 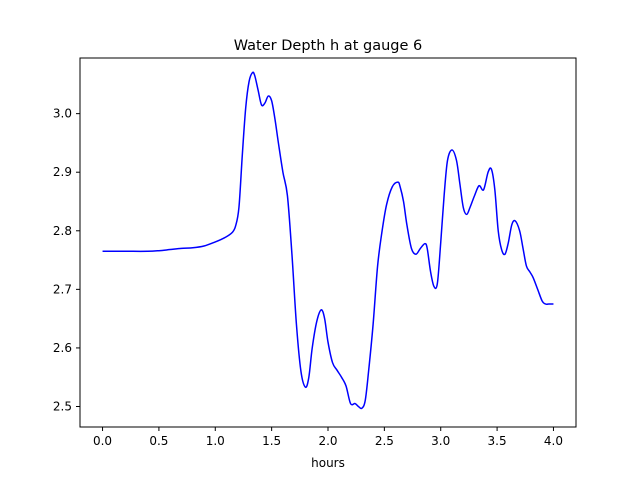 What do you see at coordinates (384, 441) in the screenshot?
I see `x-tick-label: 2.5` at bounding box center [384, 441].